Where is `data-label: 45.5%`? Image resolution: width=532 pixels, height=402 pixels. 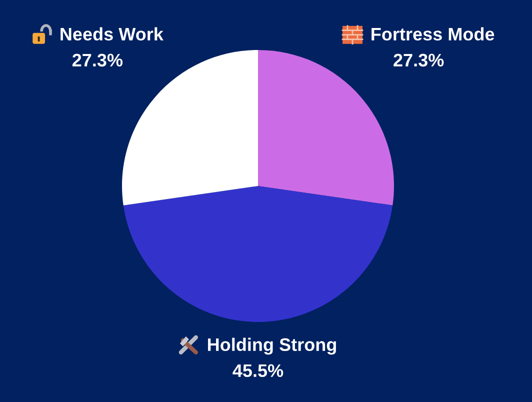
data-label: 45.5% is located at coordinates (258, 371).